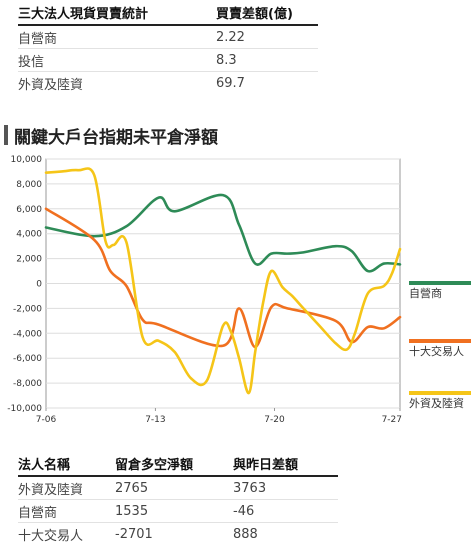  What do you see at coordinates (27, 160) in the screenshot?
I see `y-tick-label: 10,000` at bounding box center [27, 160].